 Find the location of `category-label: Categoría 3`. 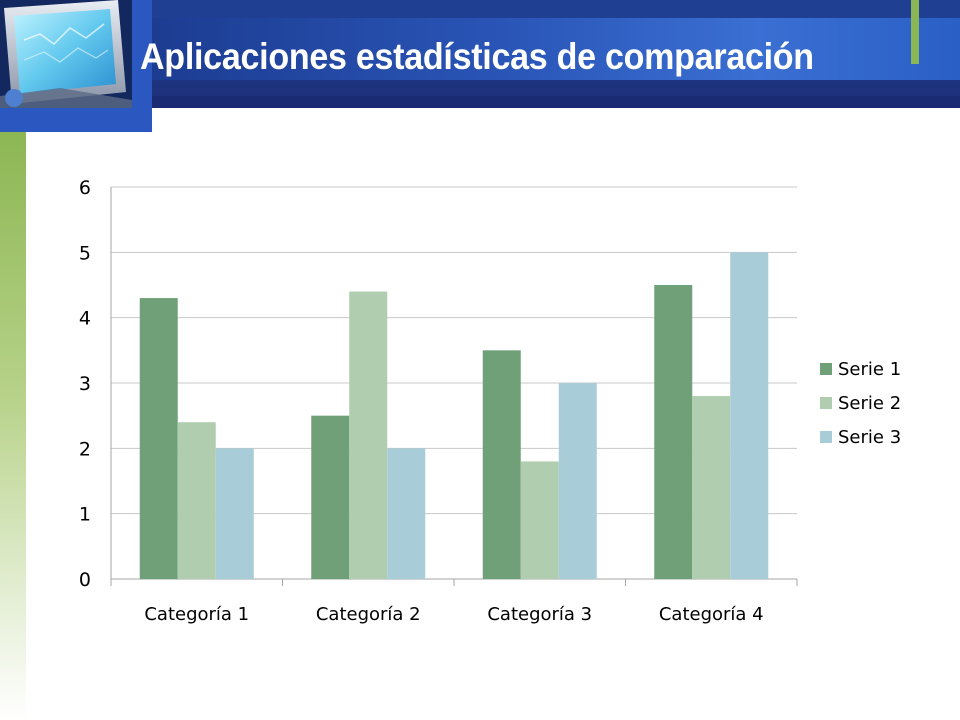

category-label: Categoría 3 is located at coordinates (539, 614).